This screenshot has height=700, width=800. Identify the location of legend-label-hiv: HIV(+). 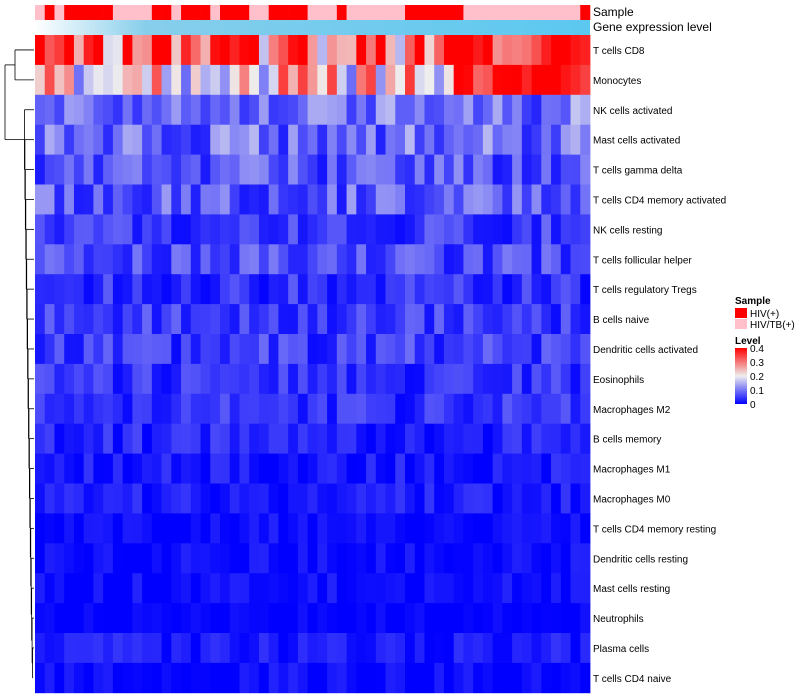
(764, 314).